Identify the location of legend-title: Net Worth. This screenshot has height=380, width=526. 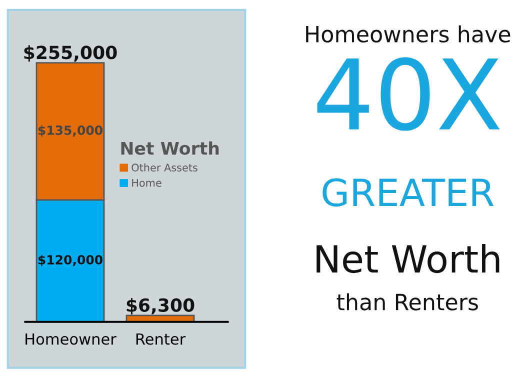
(170, 148).